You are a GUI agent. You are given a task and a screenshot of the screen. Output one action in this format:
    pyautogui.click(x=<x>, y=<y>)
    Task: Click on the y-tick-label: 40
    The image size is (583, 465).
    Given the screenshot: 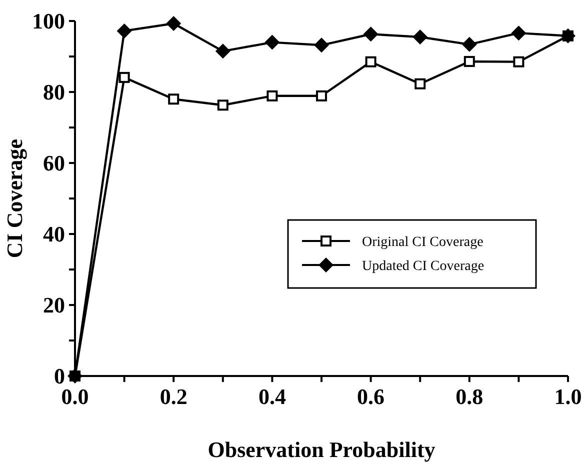 What is the action you would take?
    pyautogui.click(x=54, y=234)
    